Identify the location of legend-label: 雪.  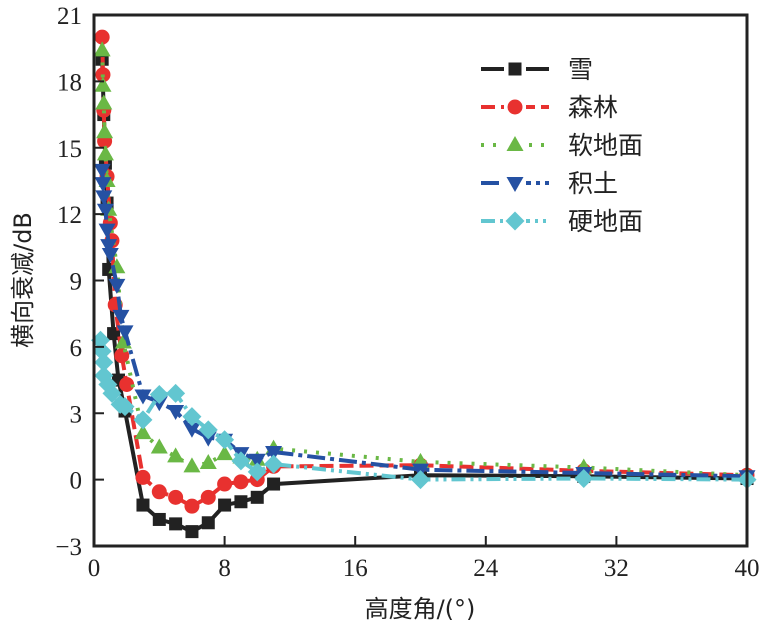
(580, 69).